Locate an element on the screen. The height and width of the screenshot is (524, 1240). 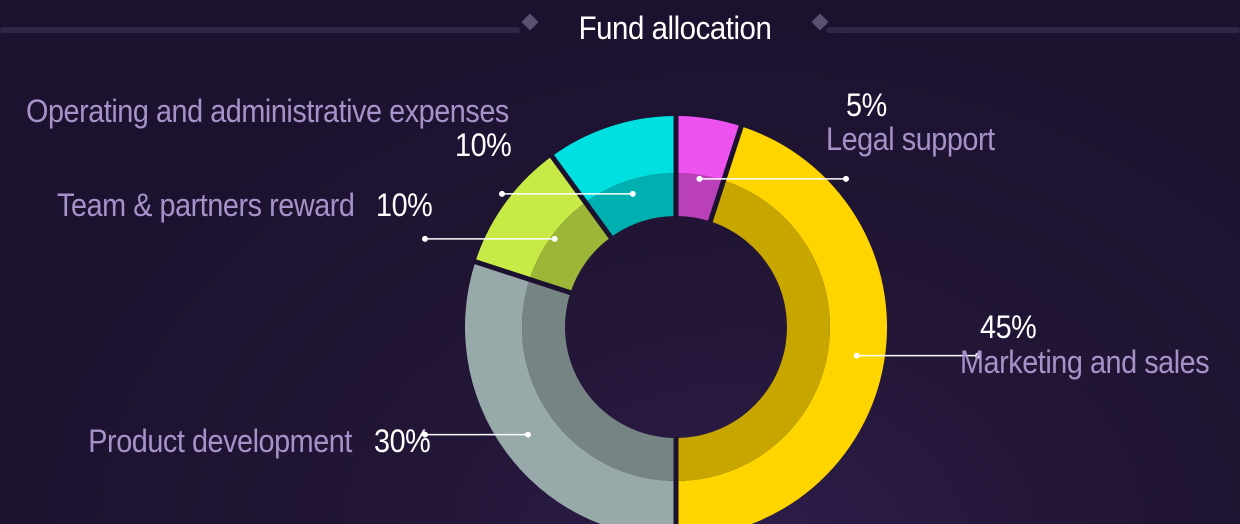
header-divider-left is located at coordinates (260, 30).